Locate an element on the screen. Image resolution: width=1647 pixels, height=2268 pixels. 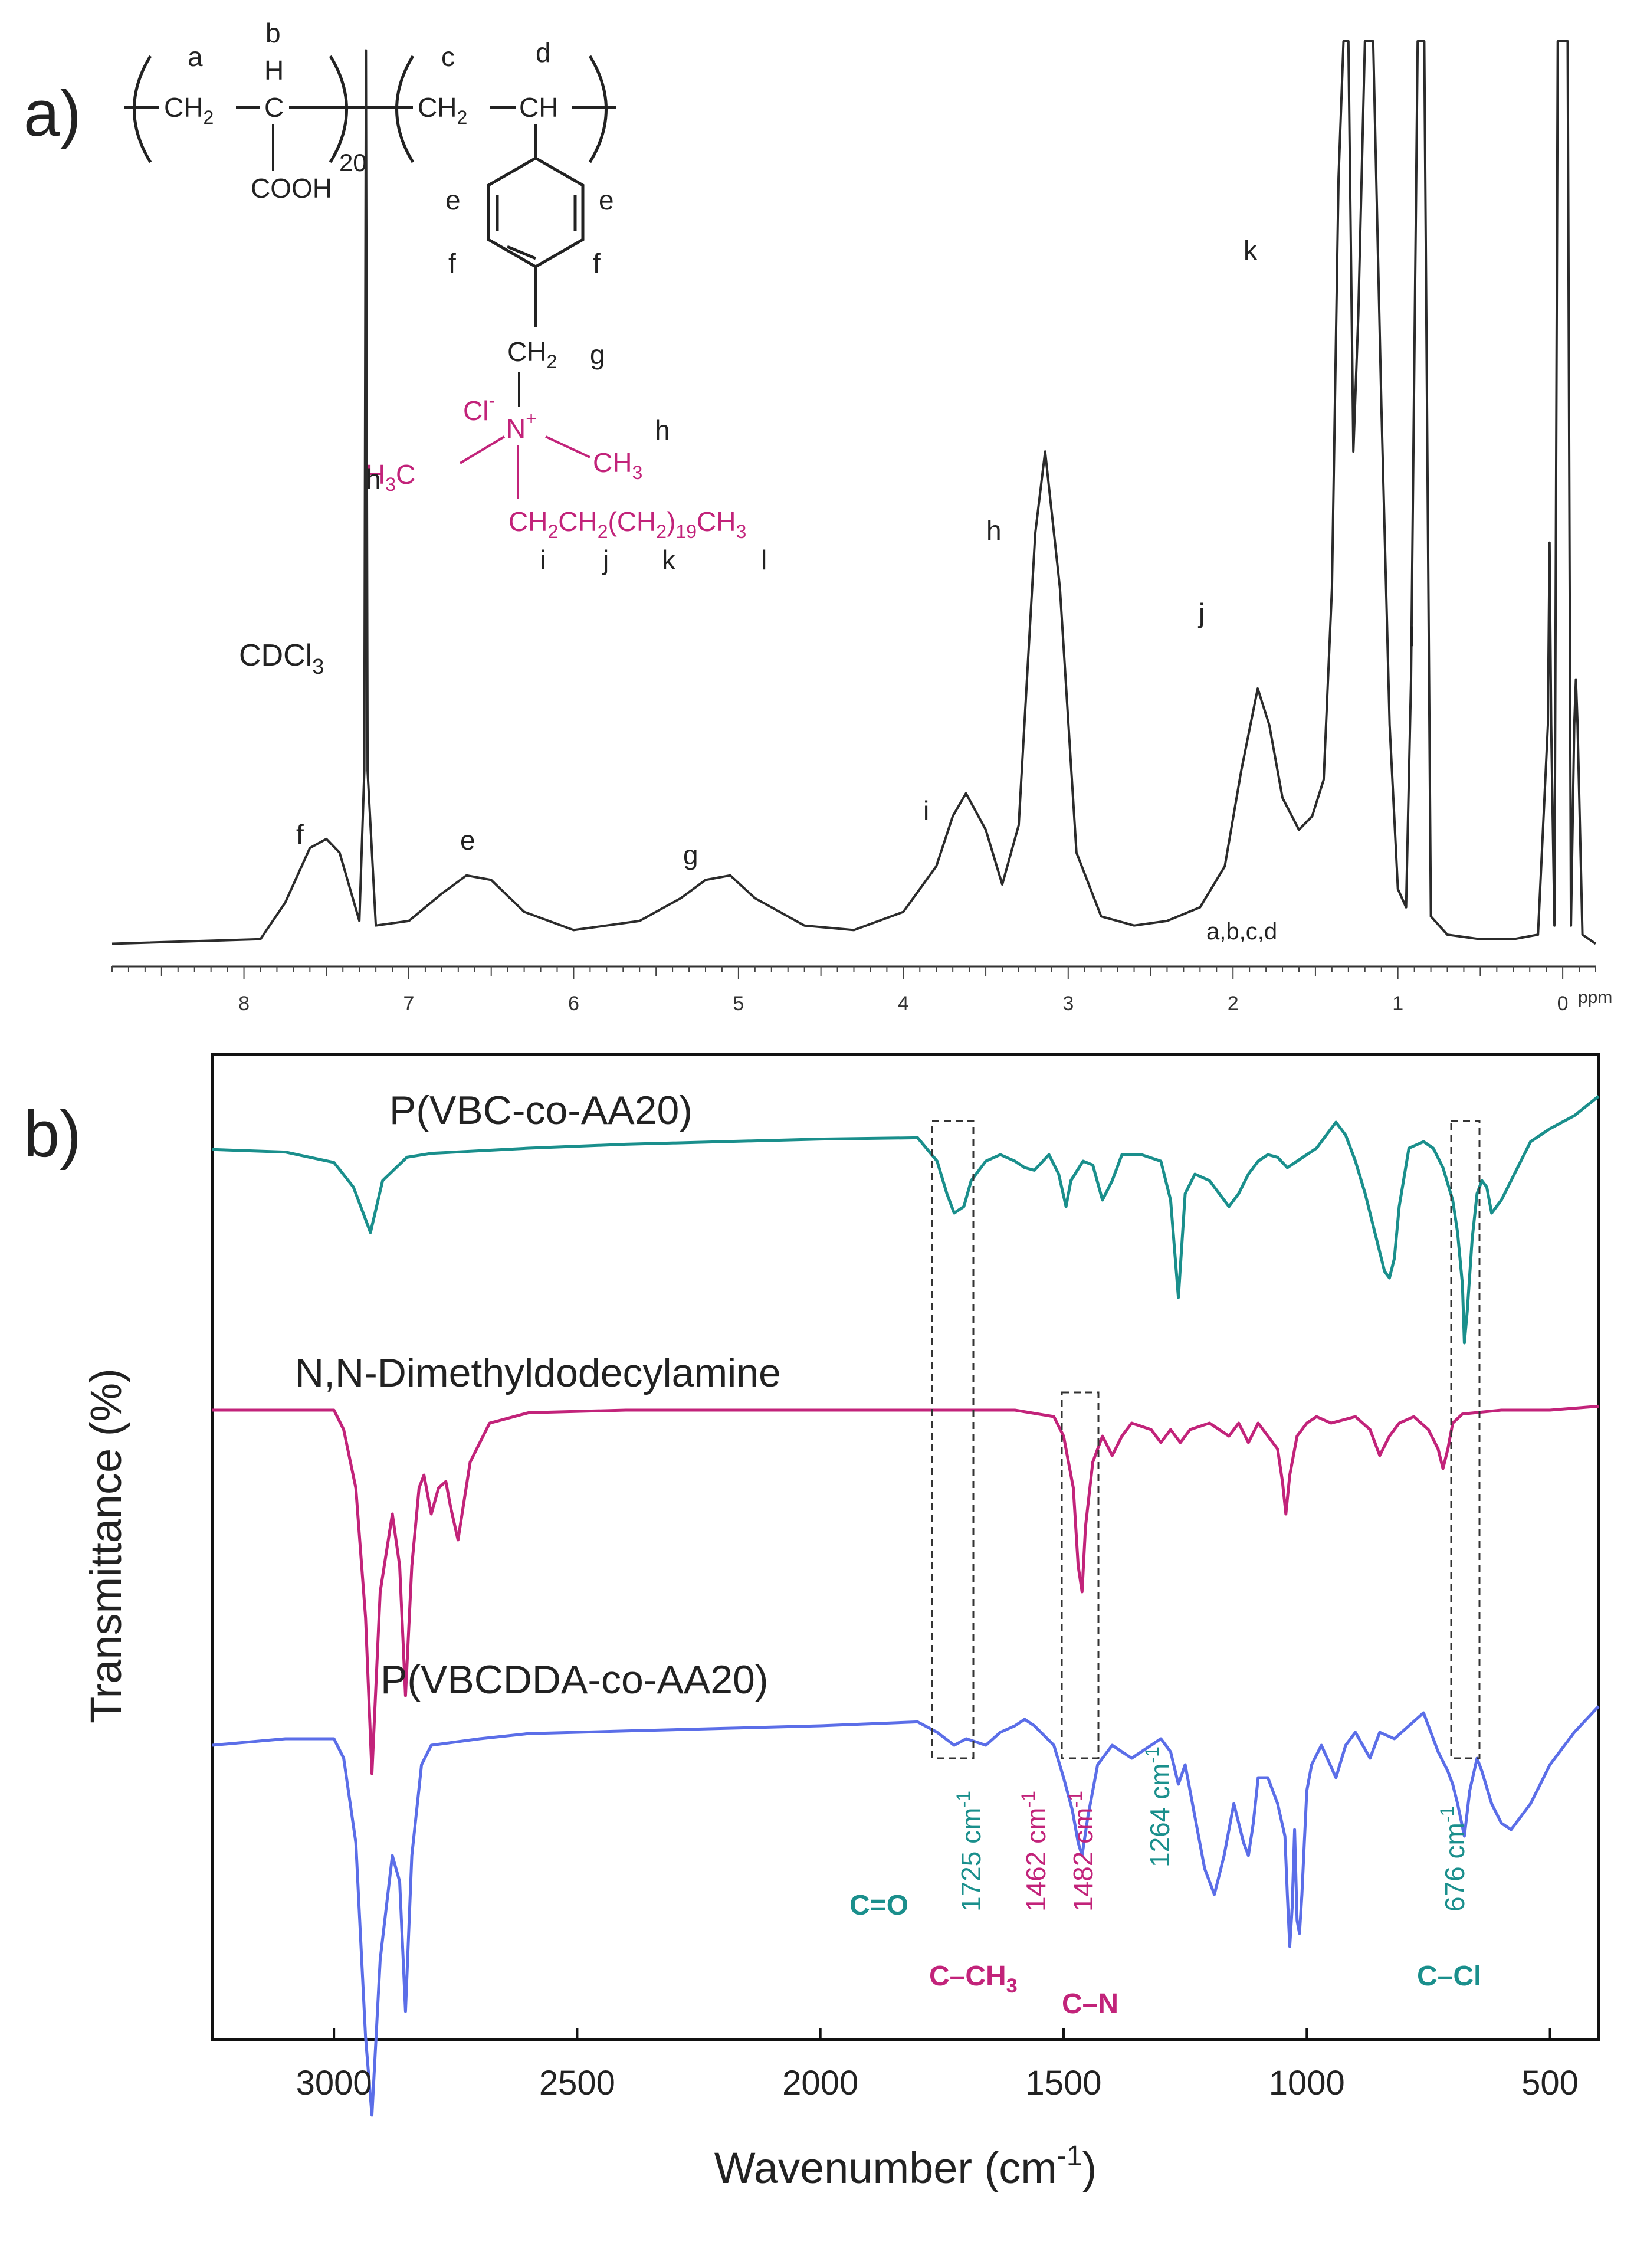
struct-cooh: COOH is located at coordinates (291, 188).